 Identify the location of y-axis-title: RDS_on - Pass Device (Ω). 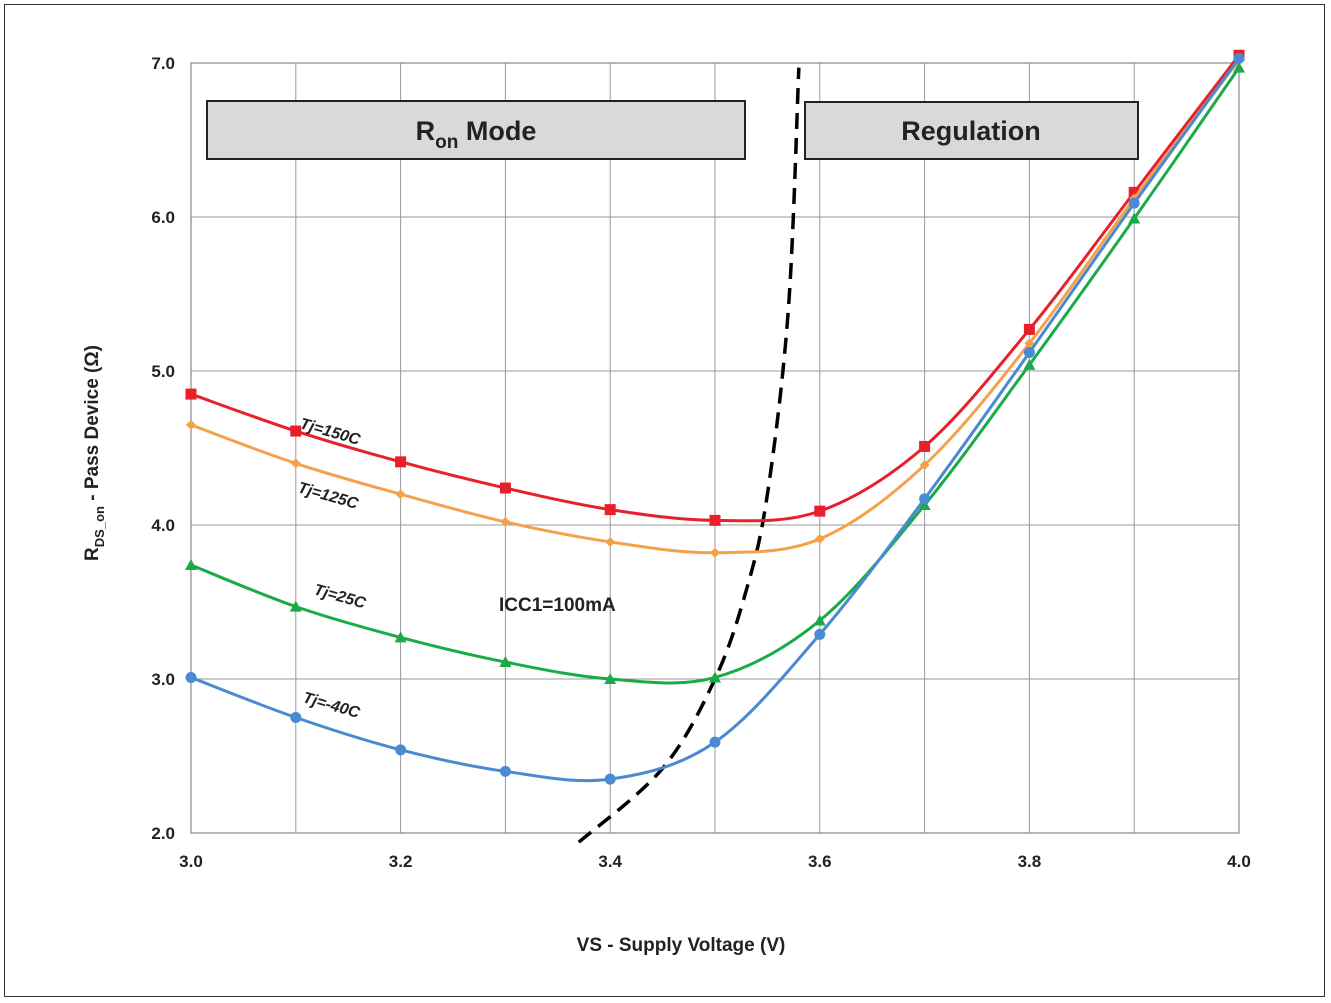
(94, 453).